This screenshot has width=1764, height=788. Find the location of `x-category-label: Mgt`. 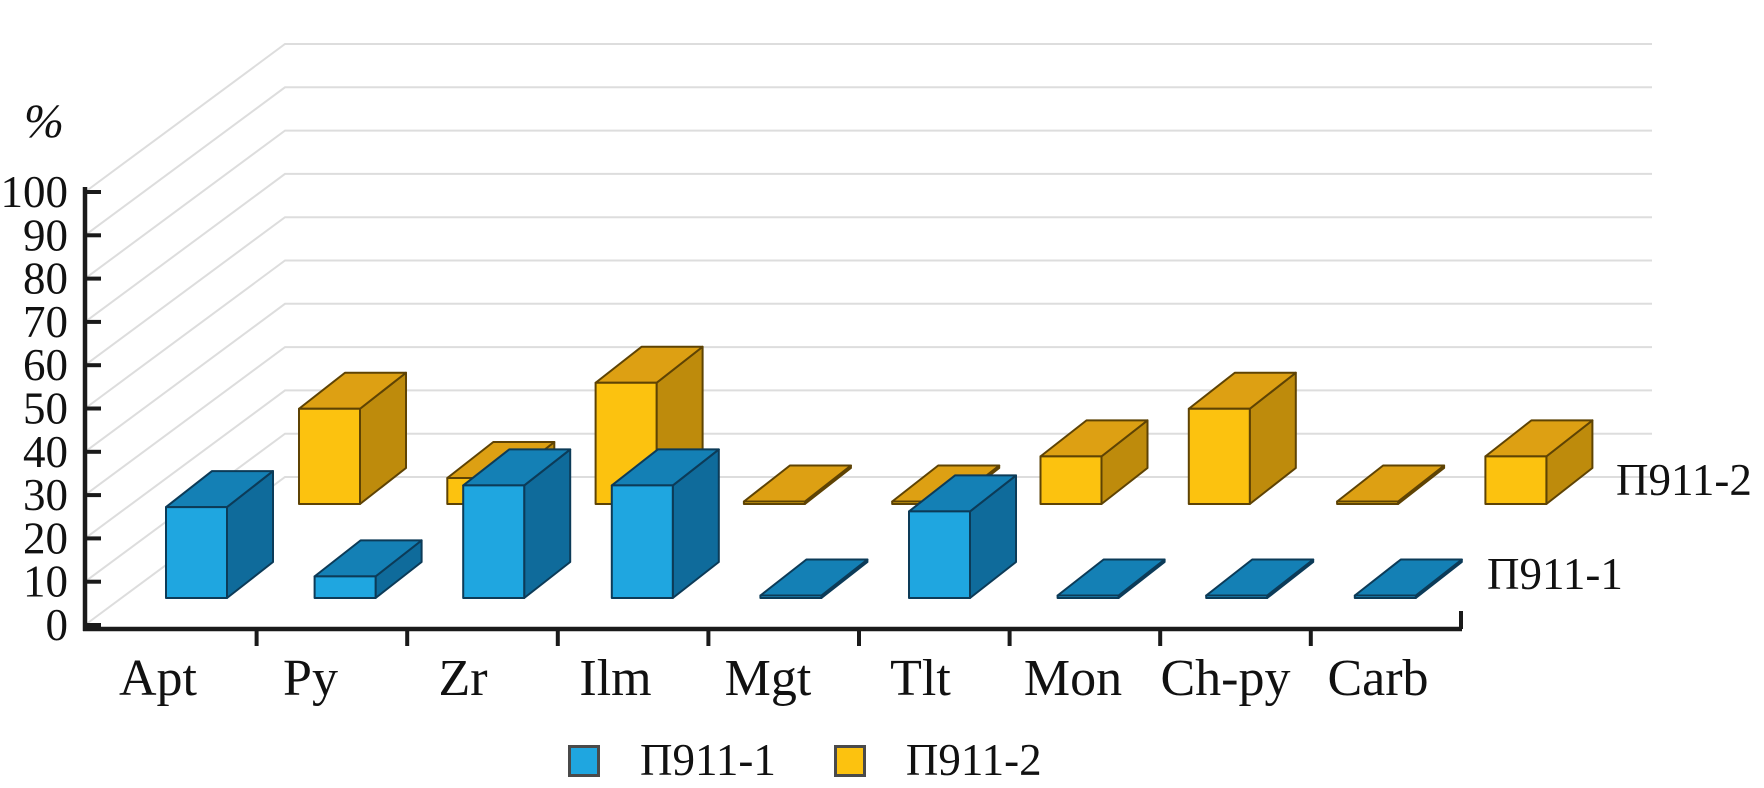

x-category-label: Mgt is located at coordinates (768, 678).